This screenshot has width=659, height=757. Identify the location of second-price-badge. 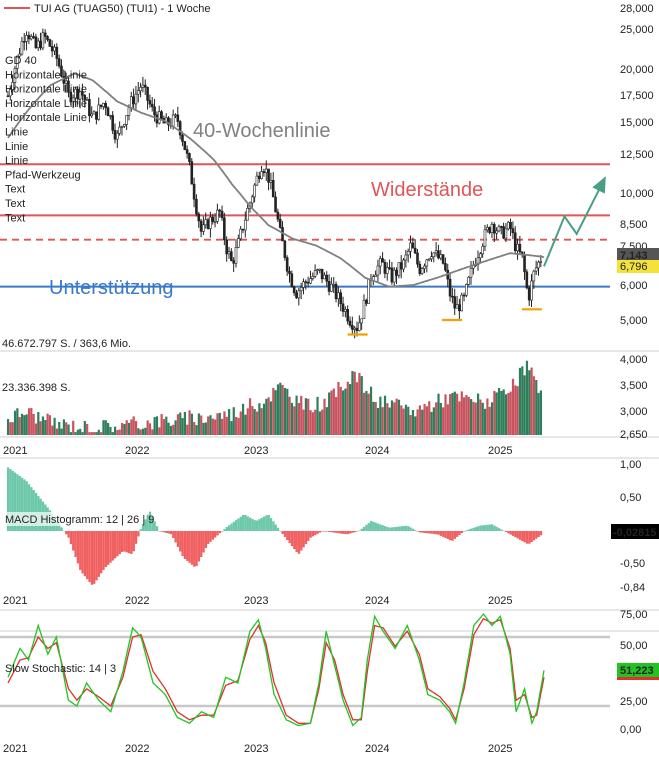
(638, 266).